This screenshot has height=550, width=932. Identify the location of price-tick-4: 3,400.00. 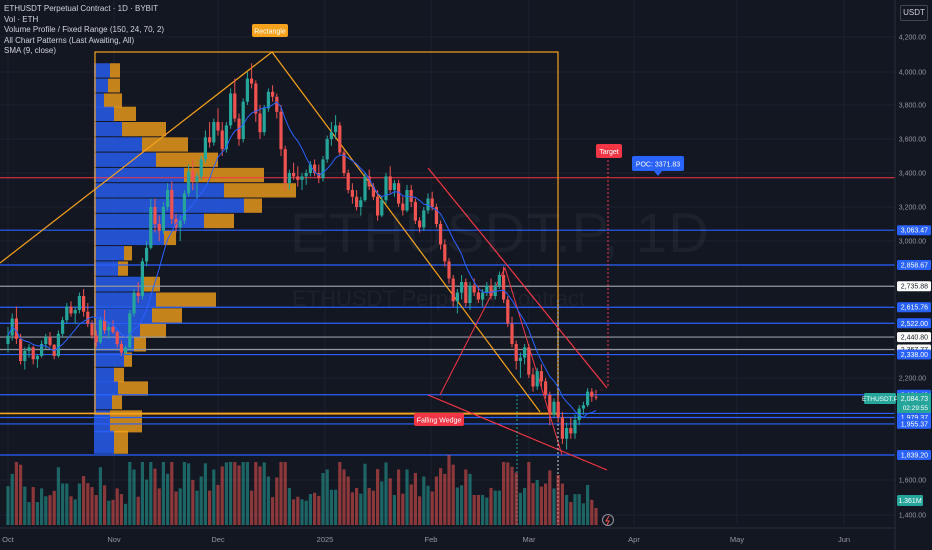
(912, 174).